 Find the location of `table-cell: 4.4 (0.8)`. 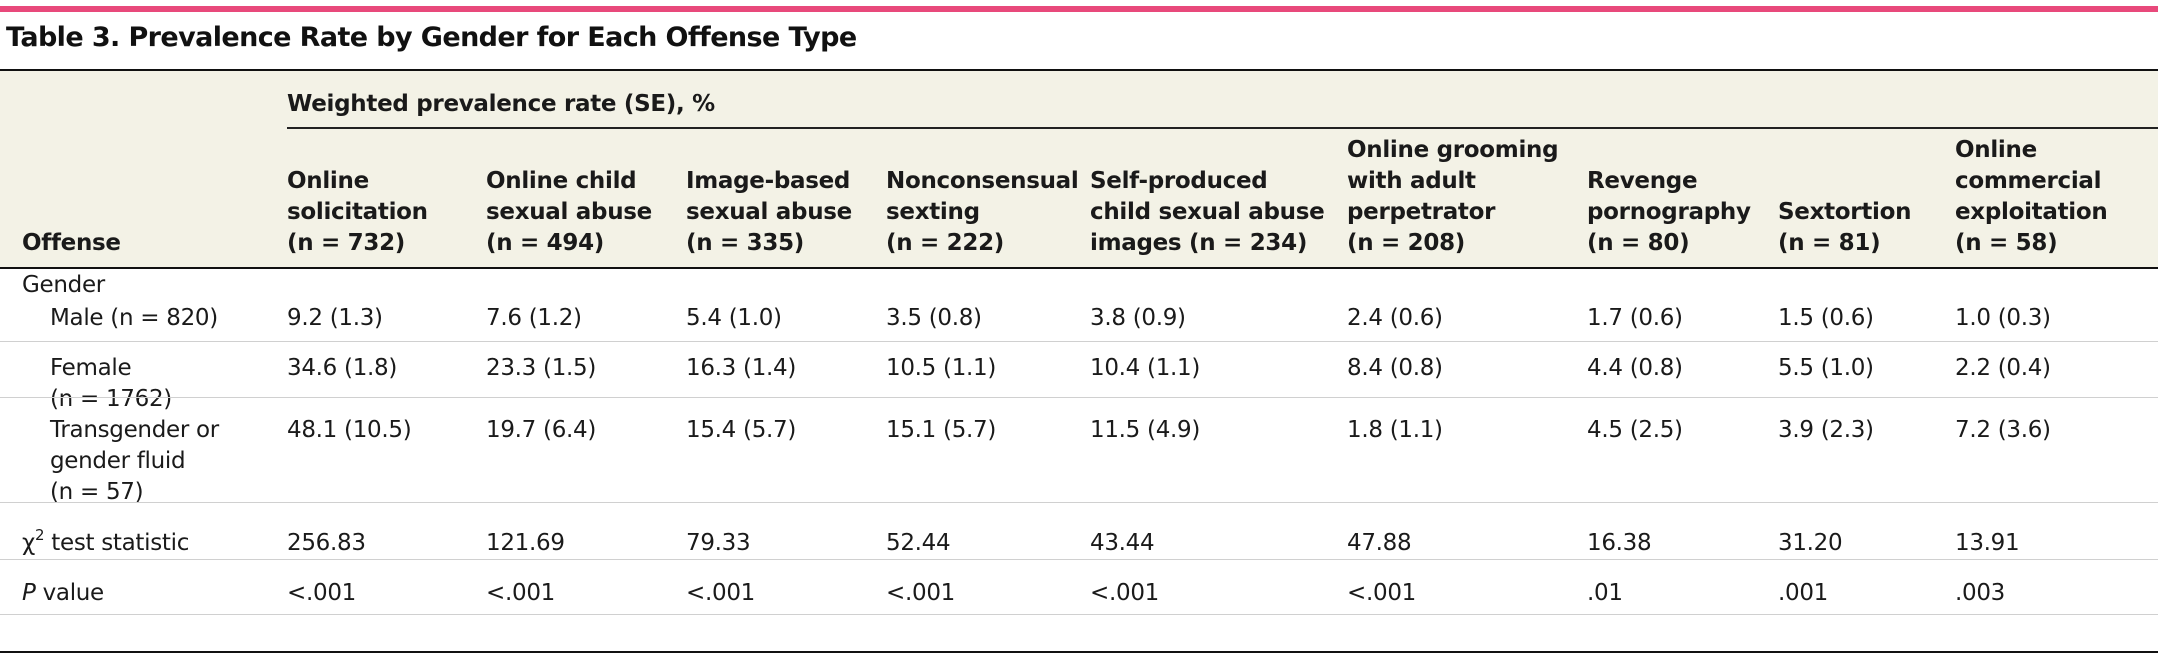

table-cell: 4.4 (0.8) is located at coordinates (1635, 368).